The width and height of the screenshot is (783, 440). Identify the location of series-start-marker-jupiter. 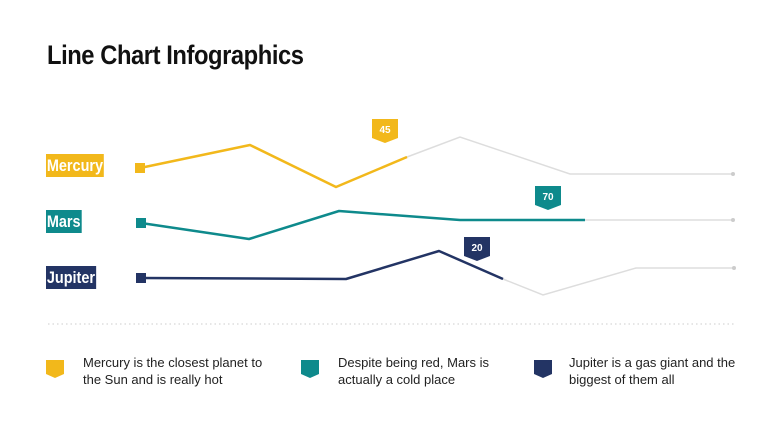
(141, 278).